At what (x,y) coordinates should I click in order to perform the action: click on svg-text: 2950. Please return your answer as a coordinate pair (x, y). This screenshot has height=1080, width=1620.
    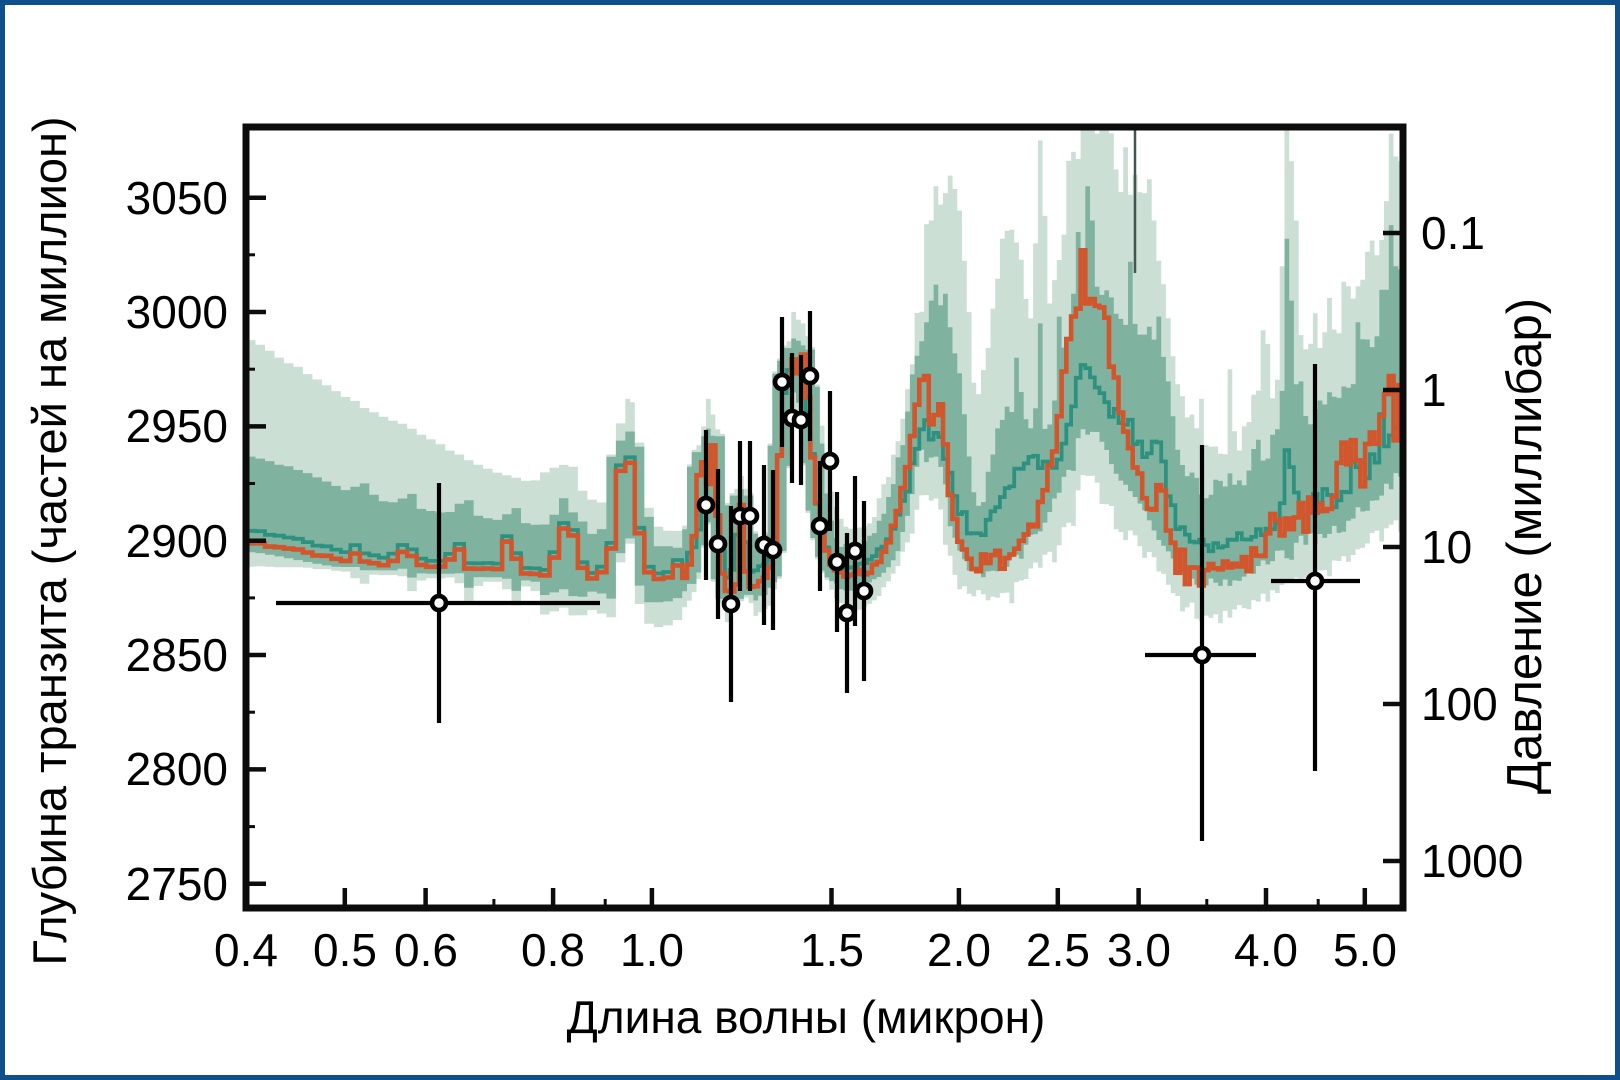
    Looking at the image, I should click on (177, 426).